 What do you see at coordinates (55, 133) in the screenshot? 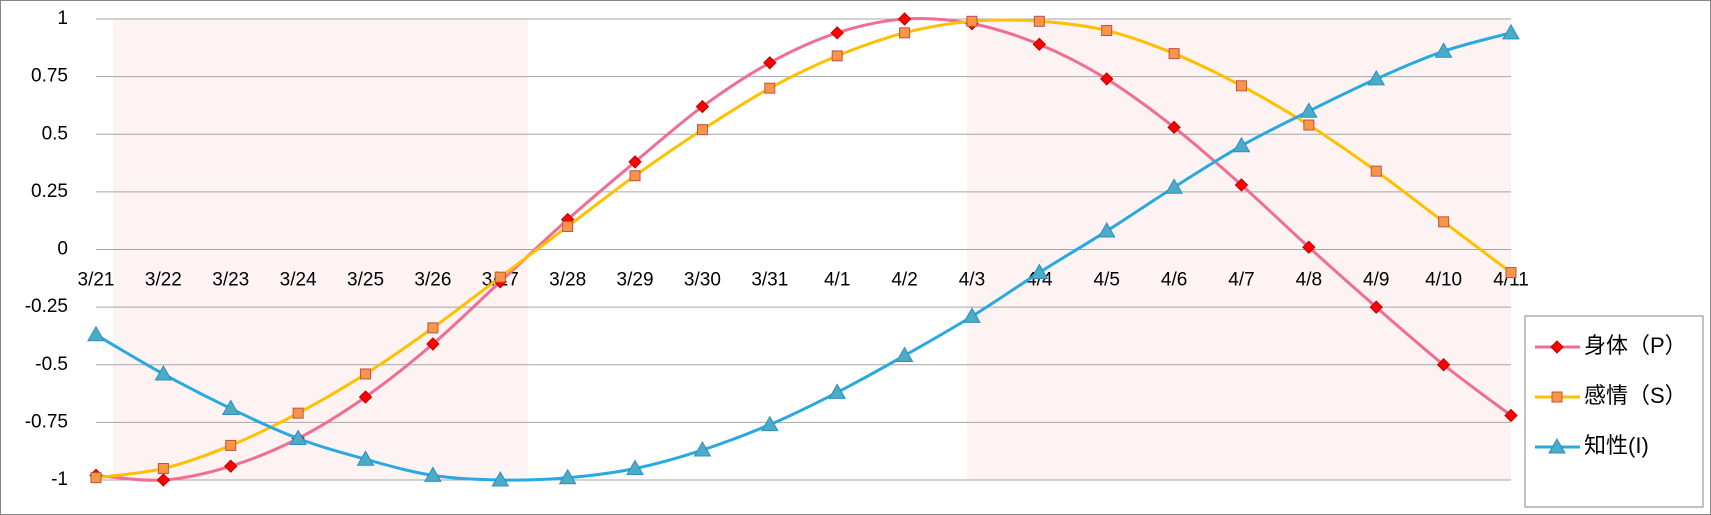
I see `y-tick-label: 0.5` at bounding box center [55, 133].